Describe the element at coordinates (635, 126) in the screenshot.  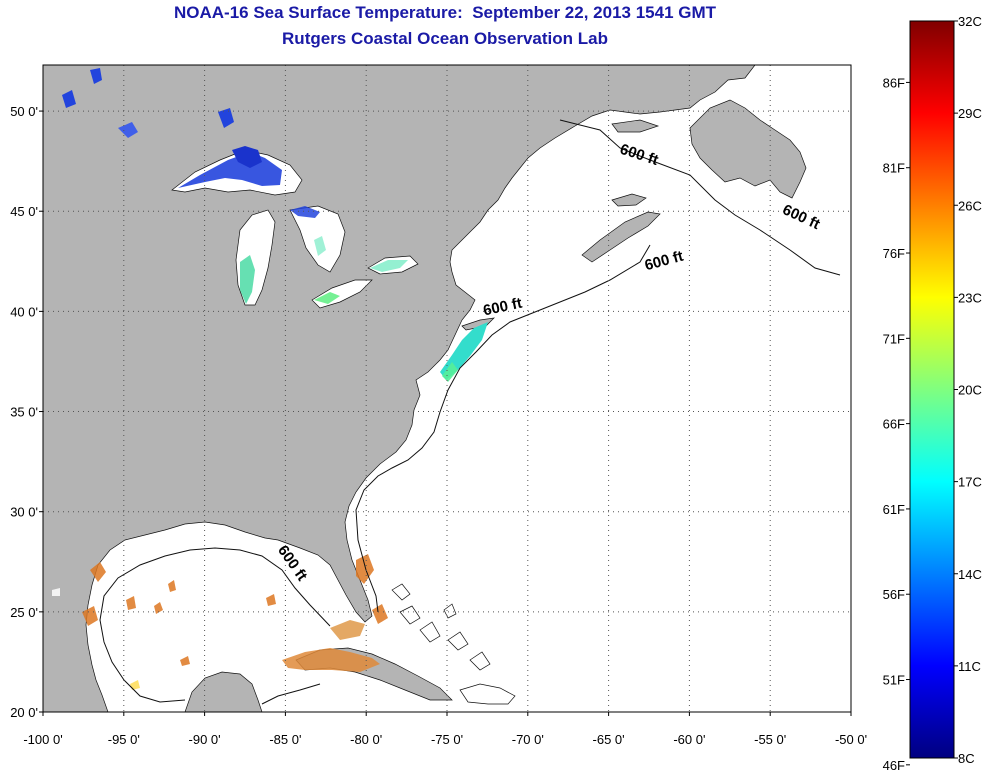
I see `land-anticosti` at that location.